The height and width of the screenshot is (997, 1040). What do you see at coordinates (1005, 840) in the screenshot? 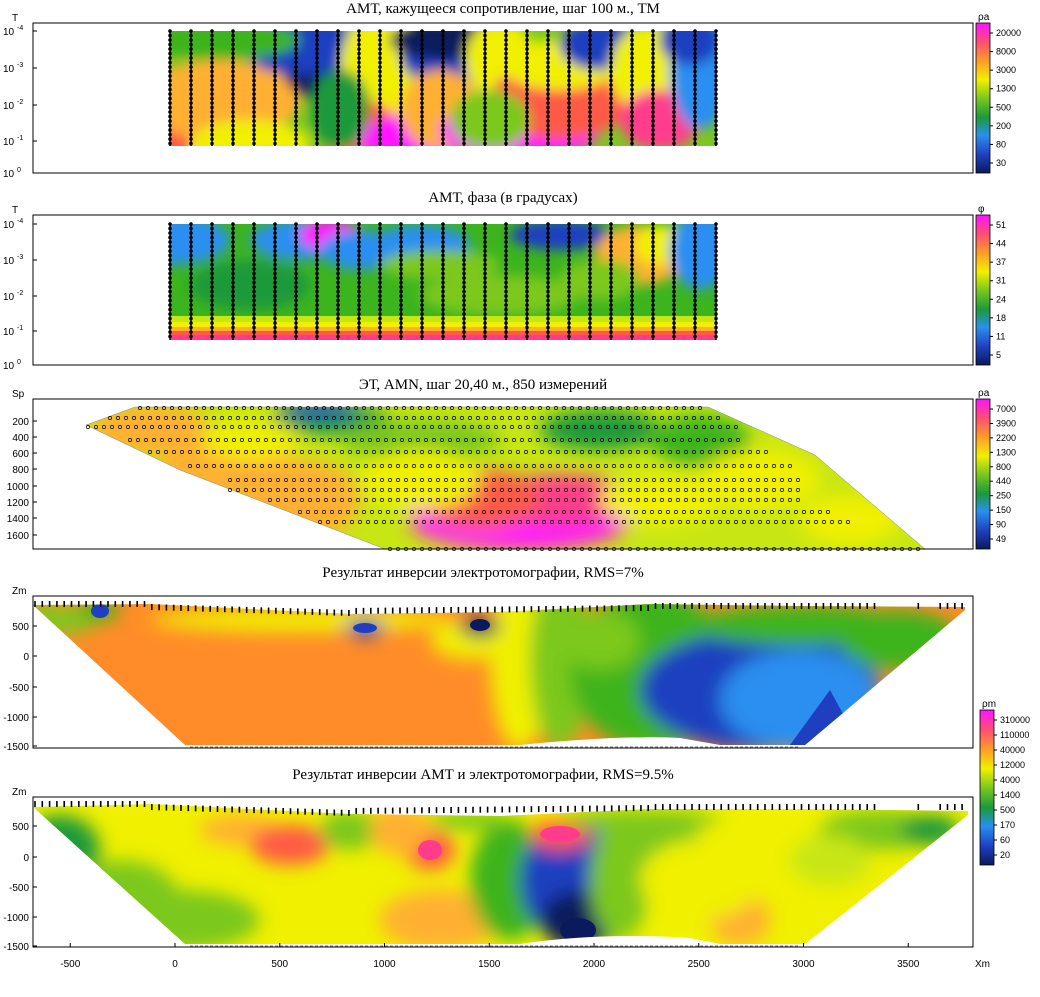
I see `colorbar-tick-label: 60` at bounding box center [1005, 840].